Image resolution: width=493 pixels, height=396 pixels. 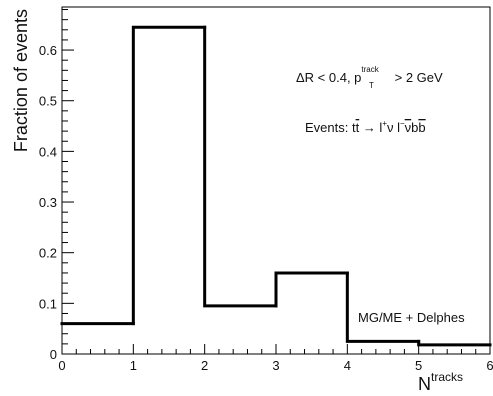 I want to click on annotation-cuts-dr: ΔR < 0.4, p, so click(x=328, y=77).